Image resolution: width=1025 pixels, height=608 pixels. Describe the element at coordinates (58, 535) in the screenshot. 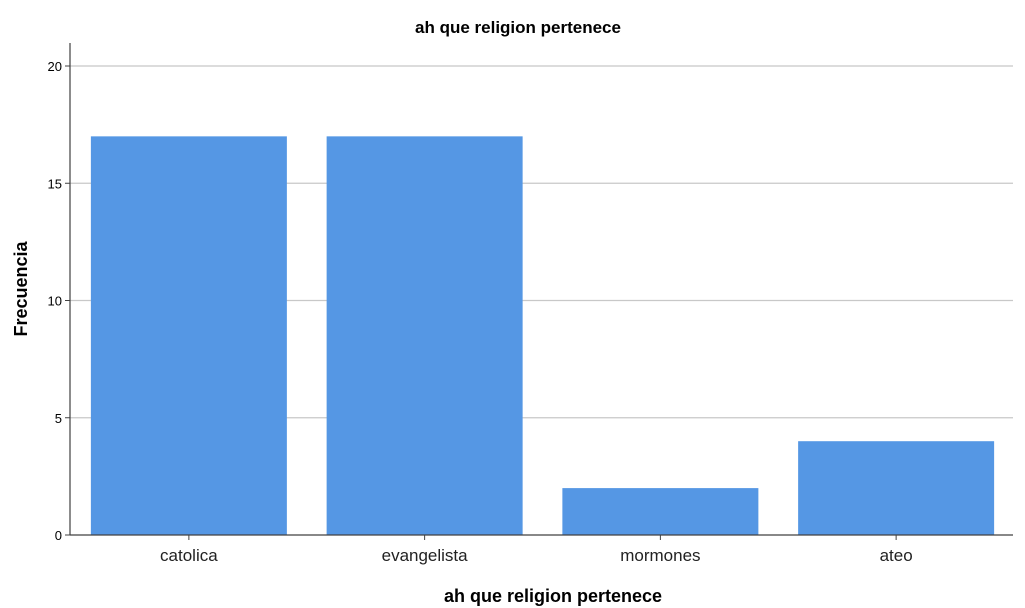

I see `y-tick-label: 0` at that location.